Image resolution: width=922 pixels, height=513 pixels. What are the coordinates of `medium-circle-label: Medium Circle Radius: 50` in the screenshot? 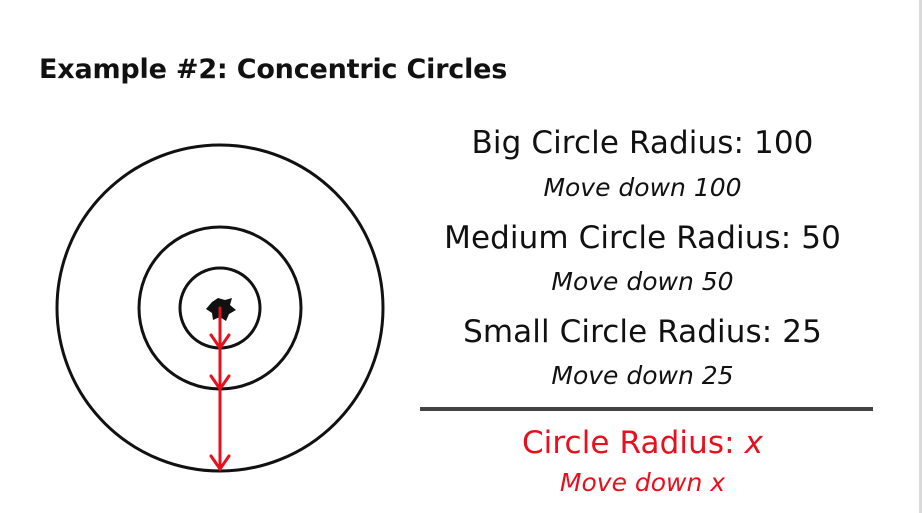 It's located at (642, 238).